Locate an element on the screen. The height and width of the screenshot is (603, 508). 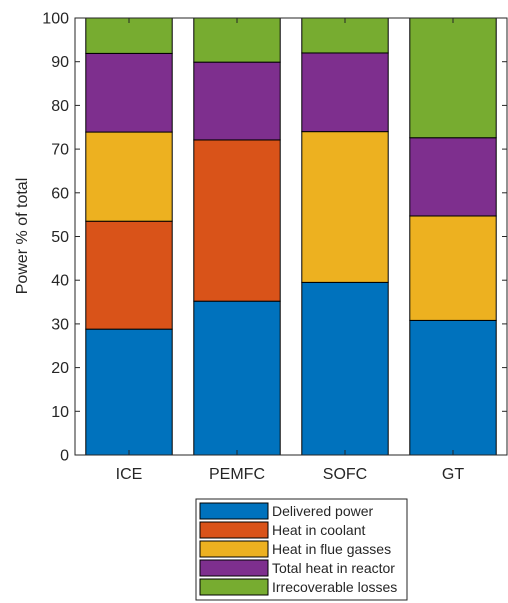
y-tick-label: 20 is located at coordinates (60, 368).